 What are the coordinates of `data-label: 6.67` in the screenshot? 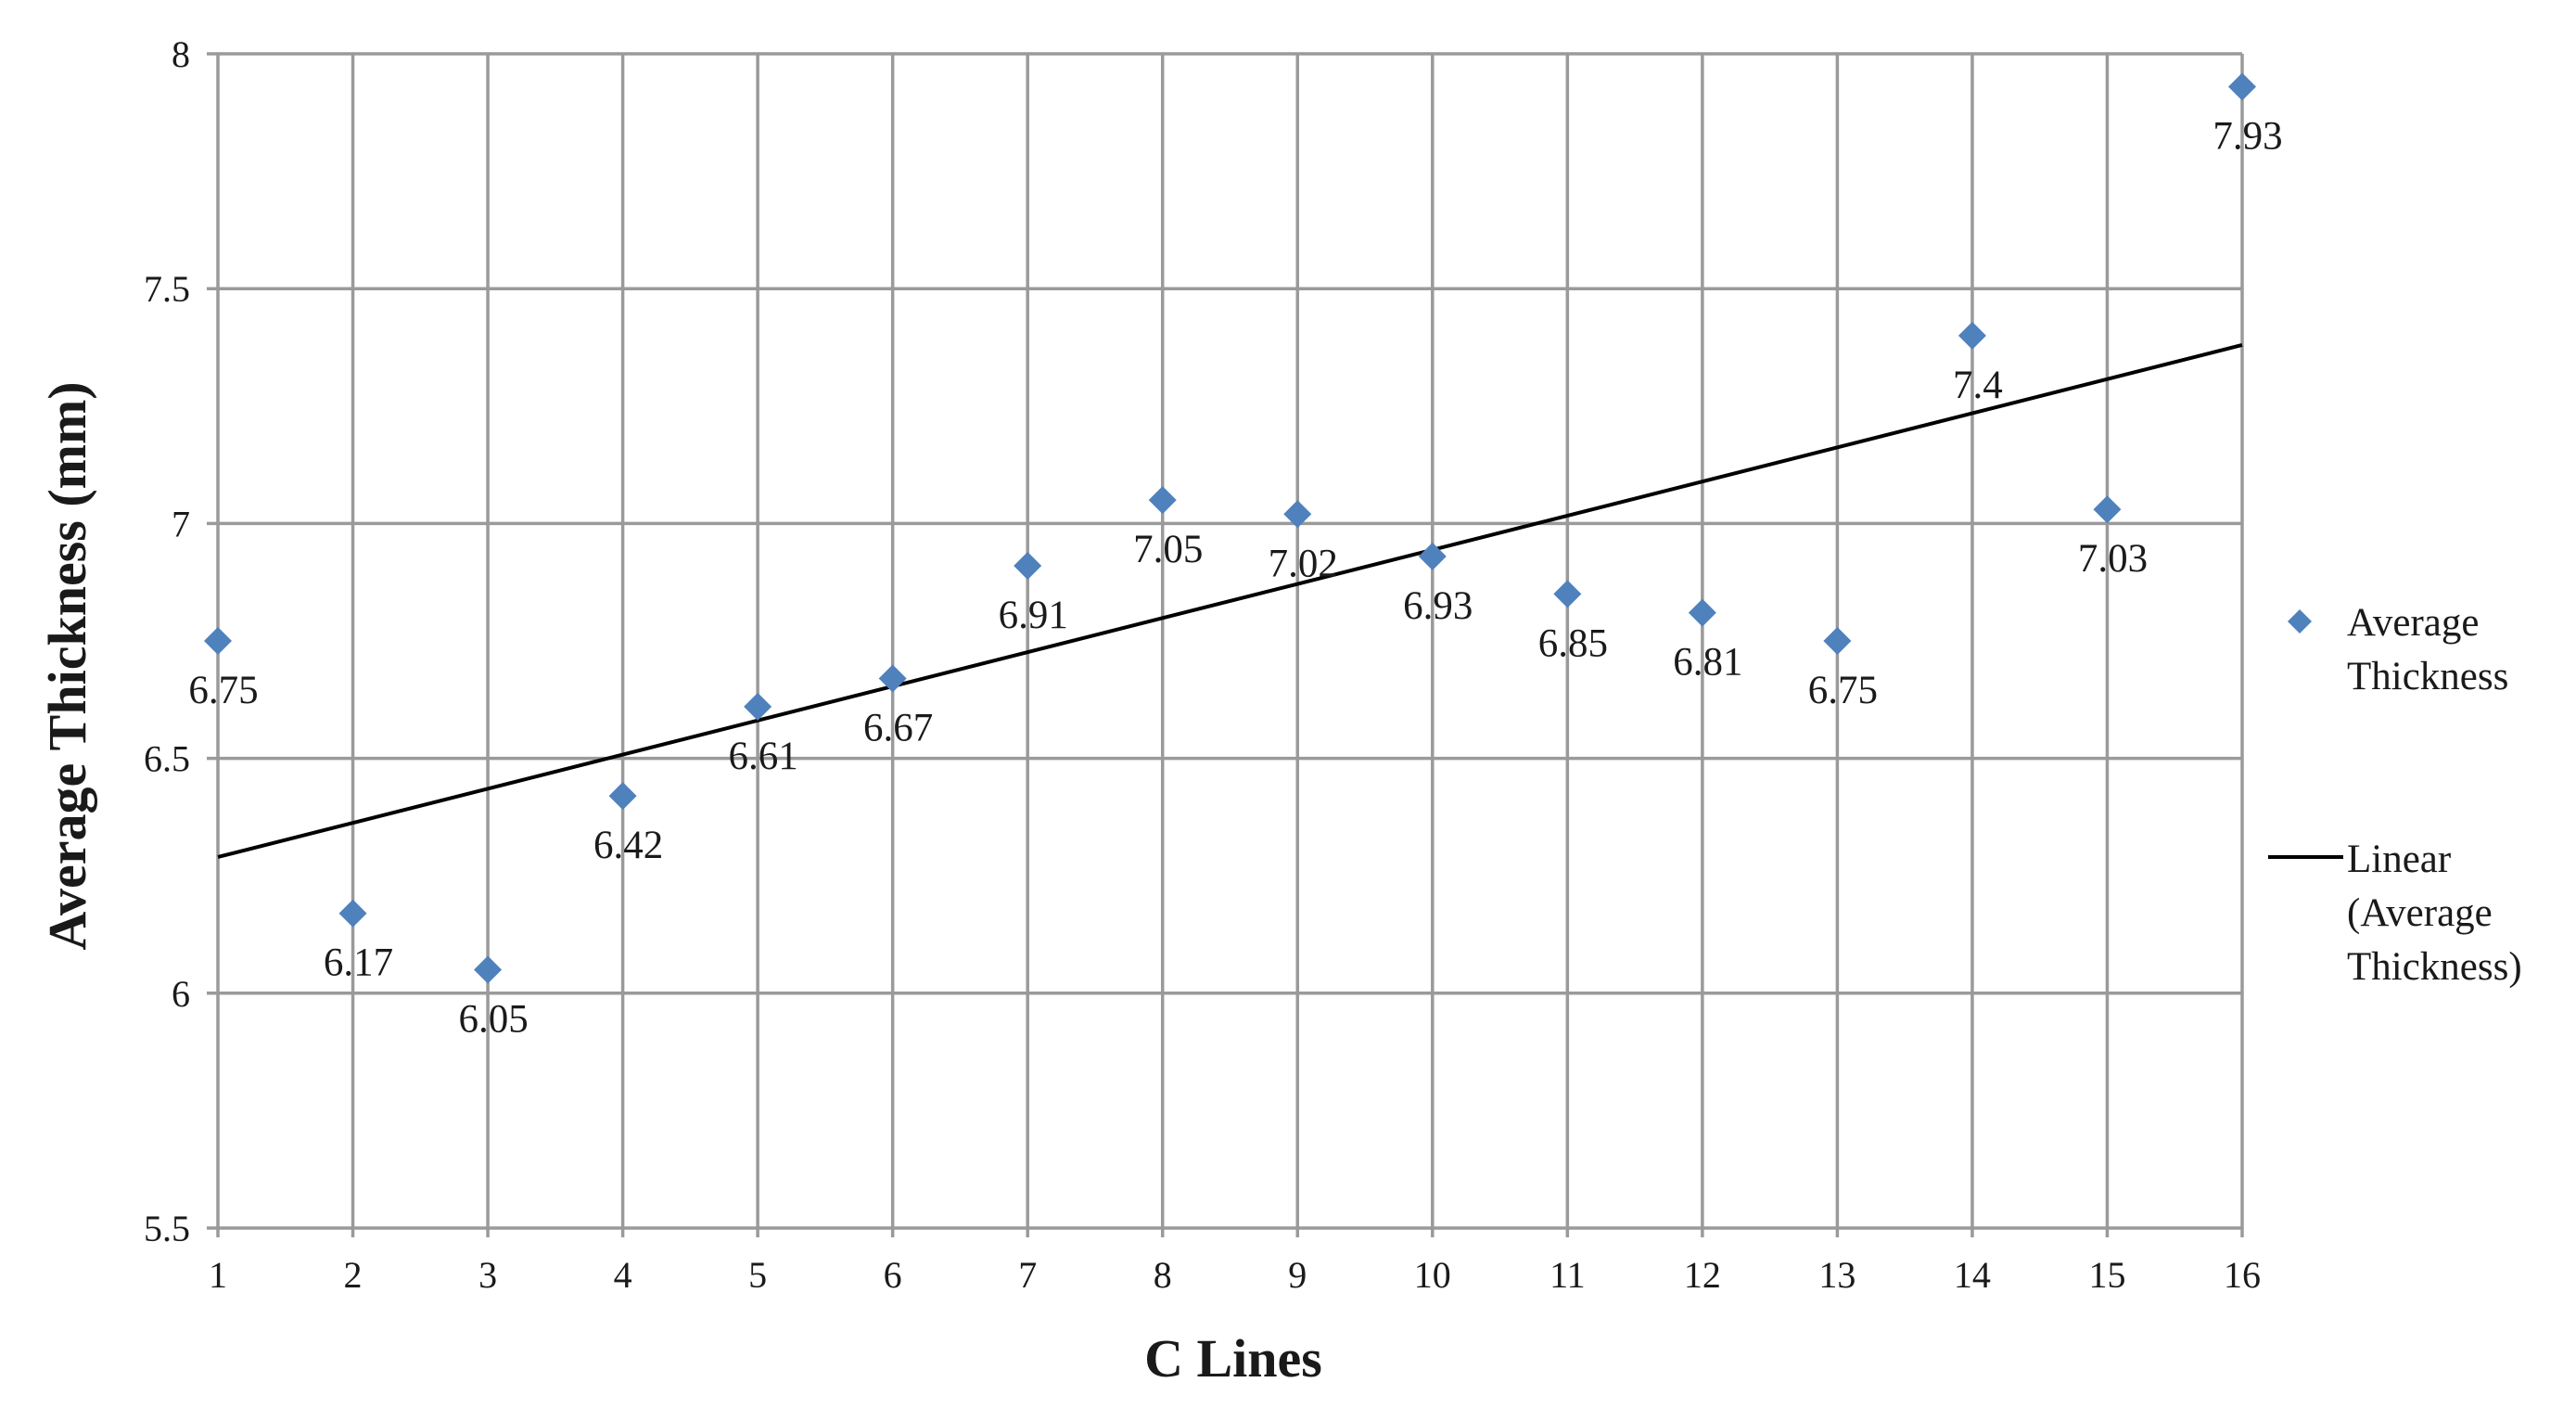 It's located at (898, 728).